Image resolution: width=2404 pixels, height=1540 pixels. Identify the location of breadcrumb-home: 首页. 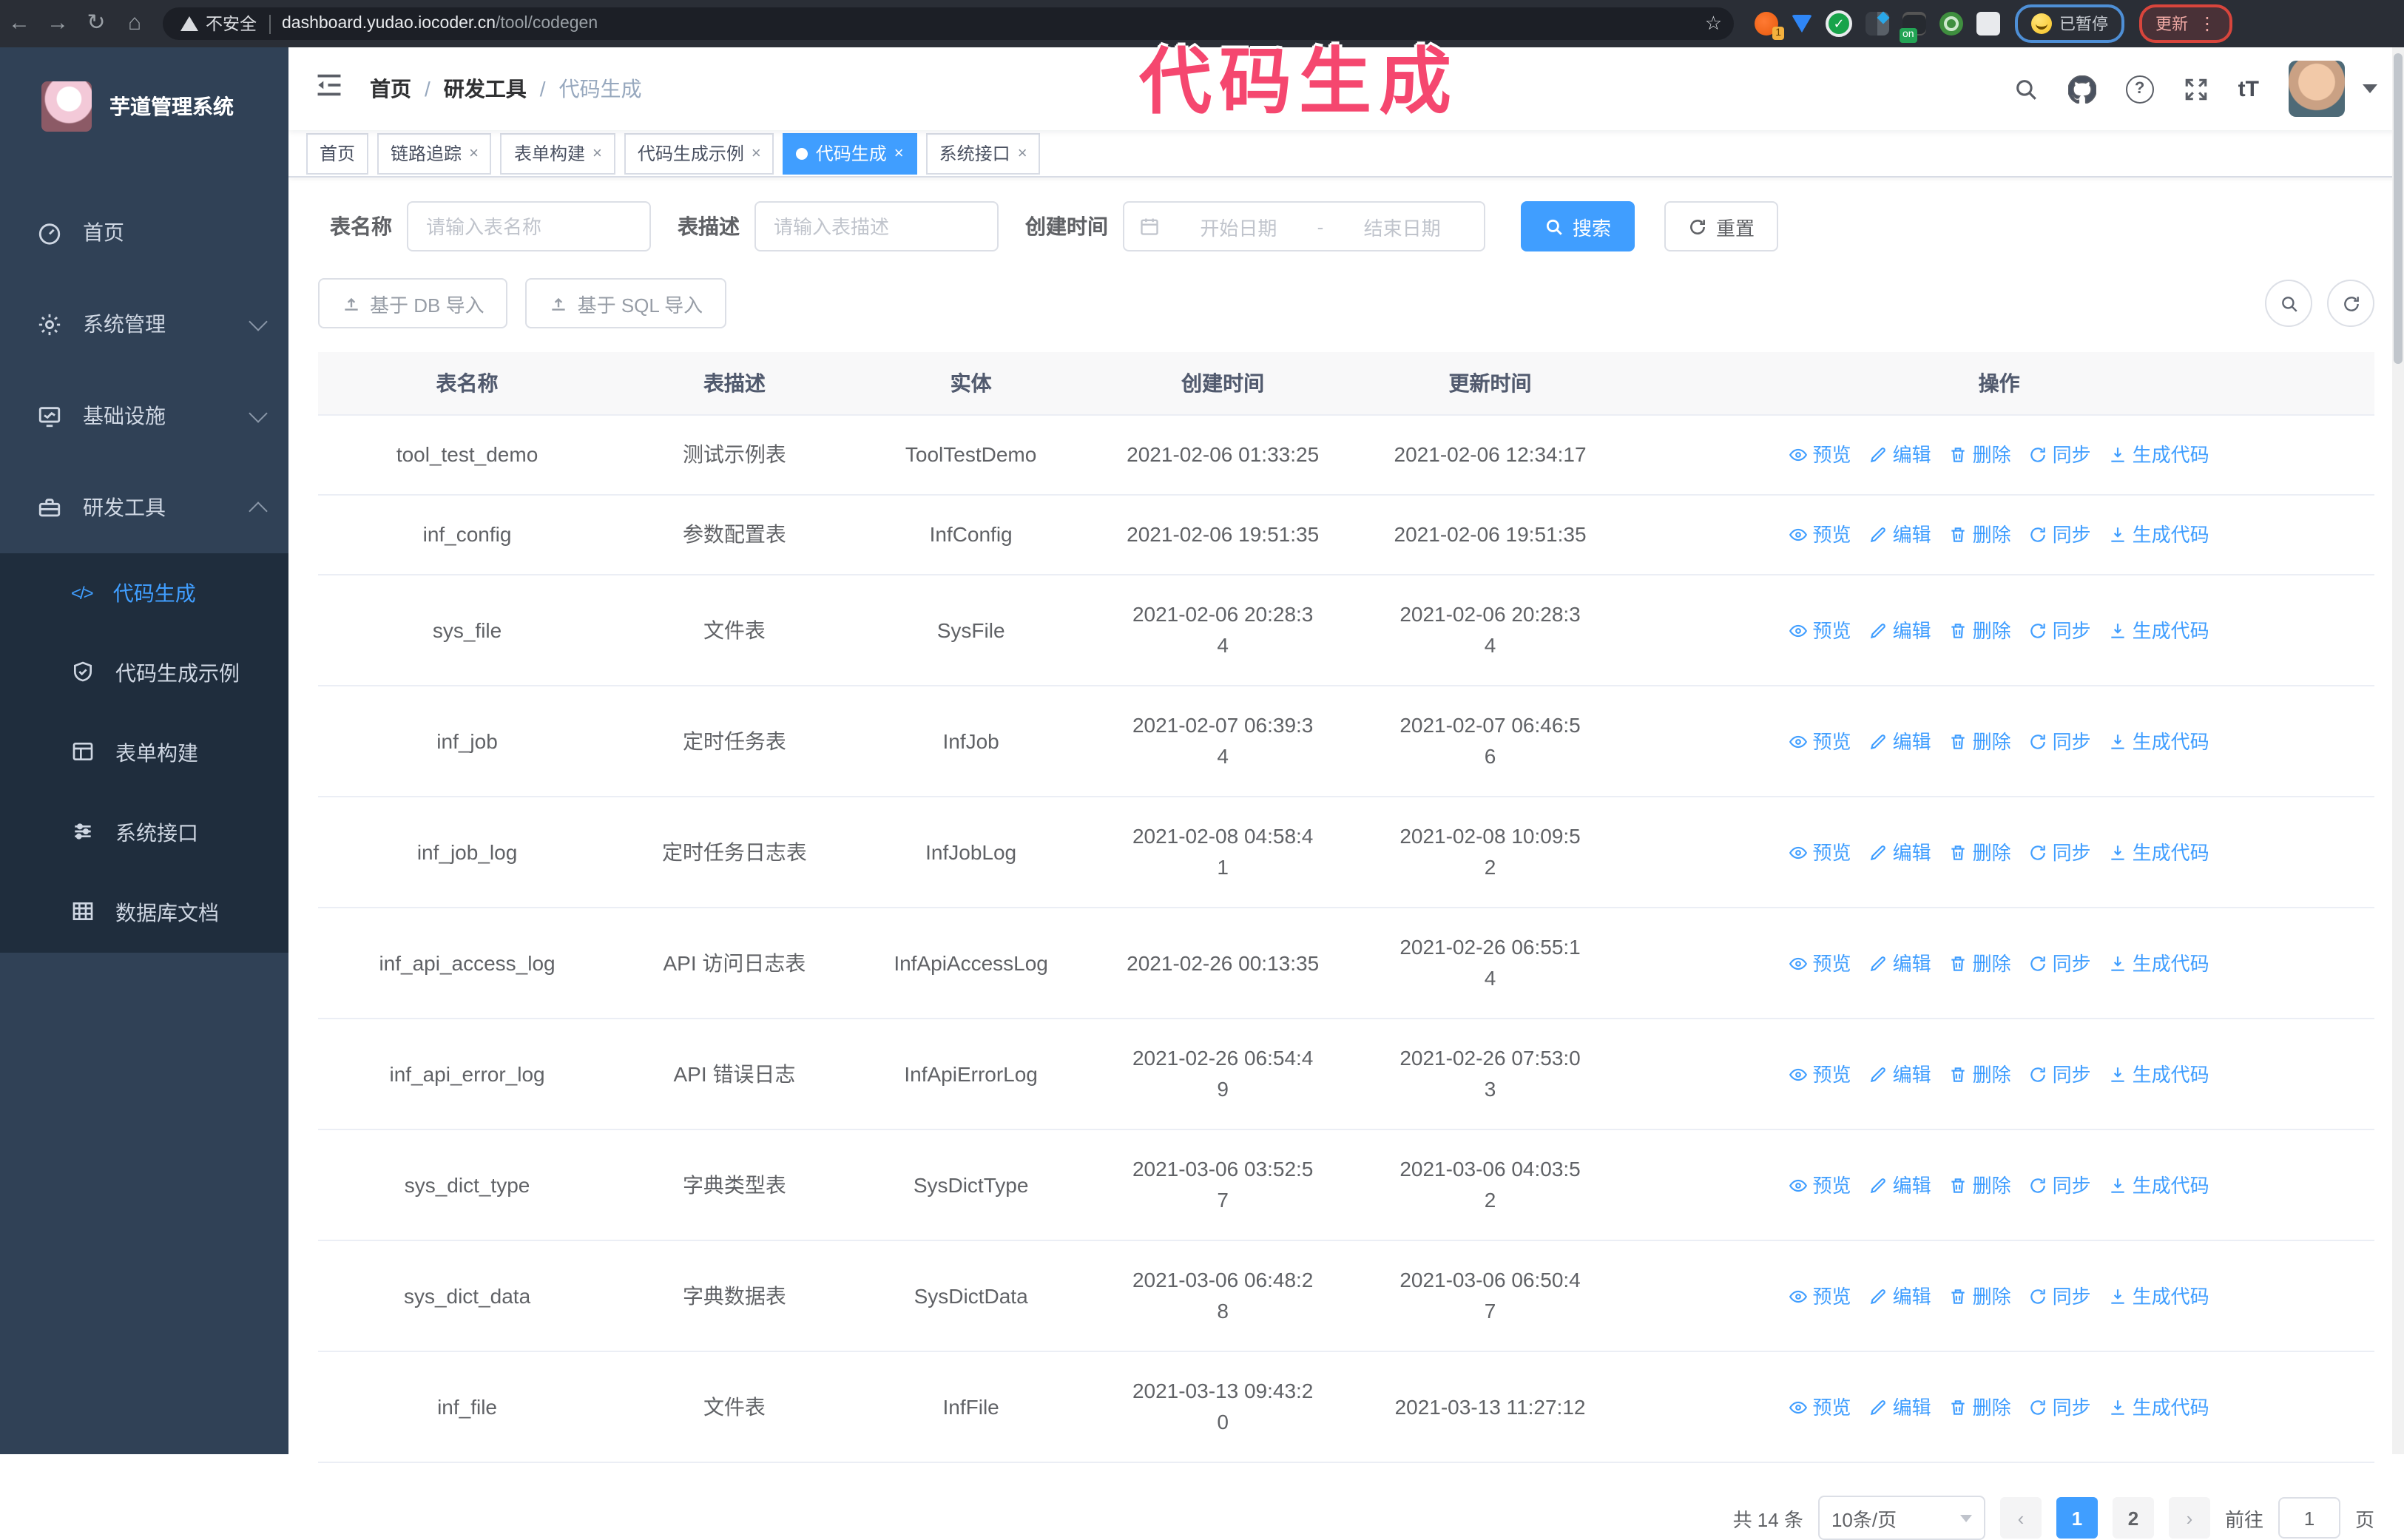
(390, 89).